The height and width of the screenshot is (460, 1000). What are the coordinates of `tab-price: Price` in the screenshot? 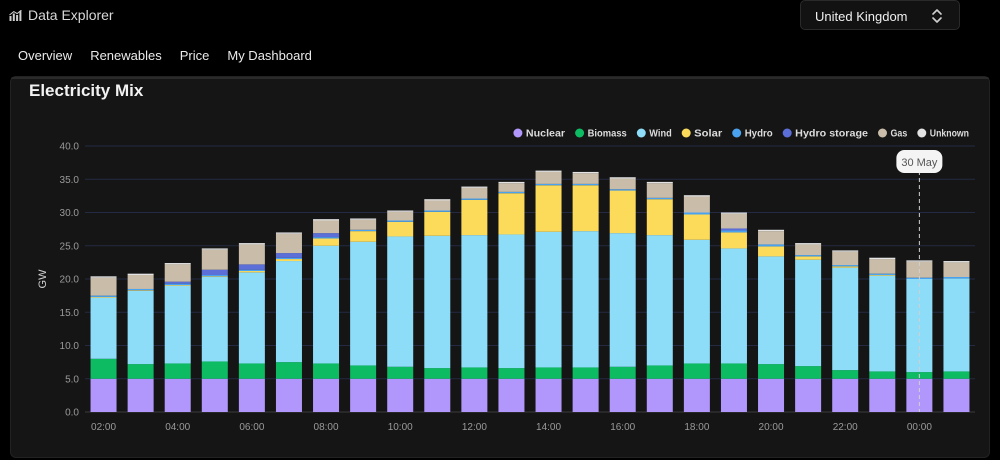 It's located at (194, 55).